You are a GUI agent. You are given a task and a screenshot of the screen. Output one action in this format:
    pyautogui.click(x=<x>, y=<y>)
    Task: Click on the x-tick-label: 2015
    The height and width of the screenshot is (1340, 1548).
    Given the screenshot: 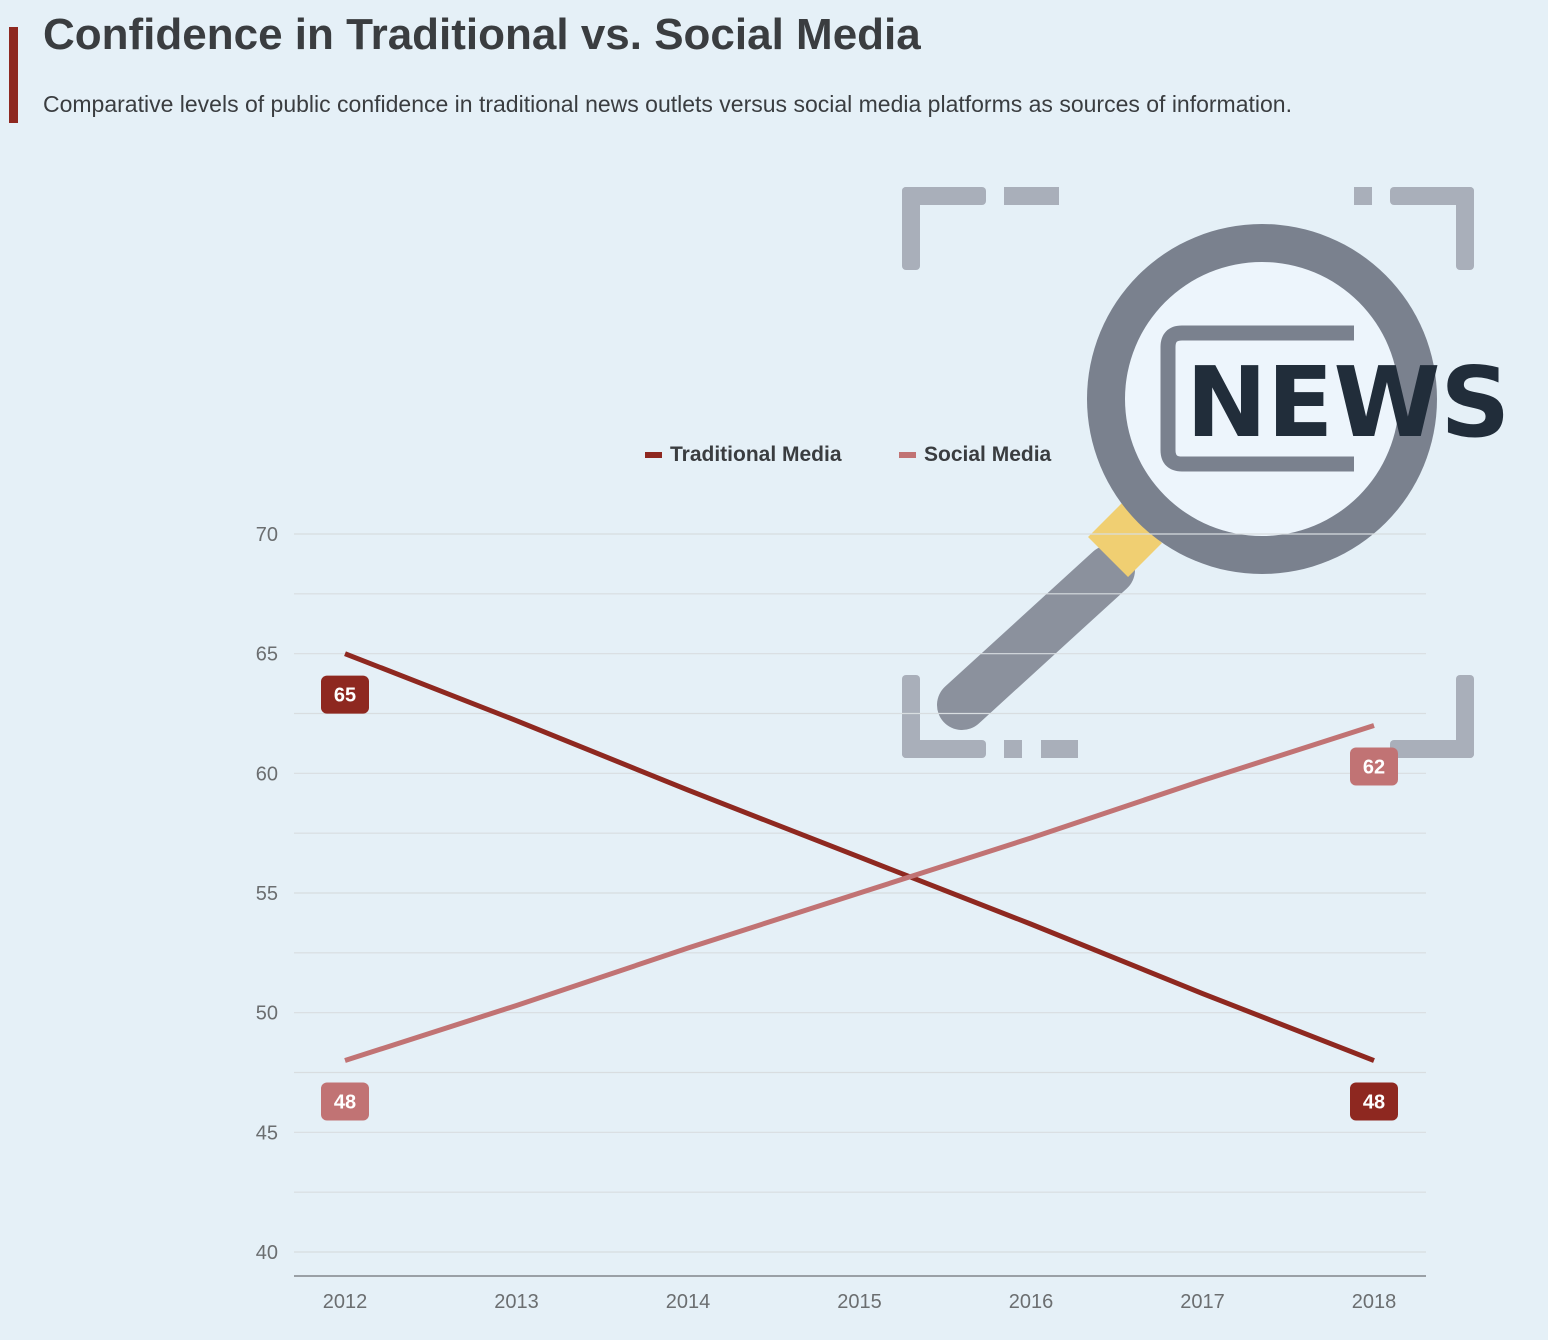 What is the action you would take?
    pyautogui.click(x=859, y=1302)
    